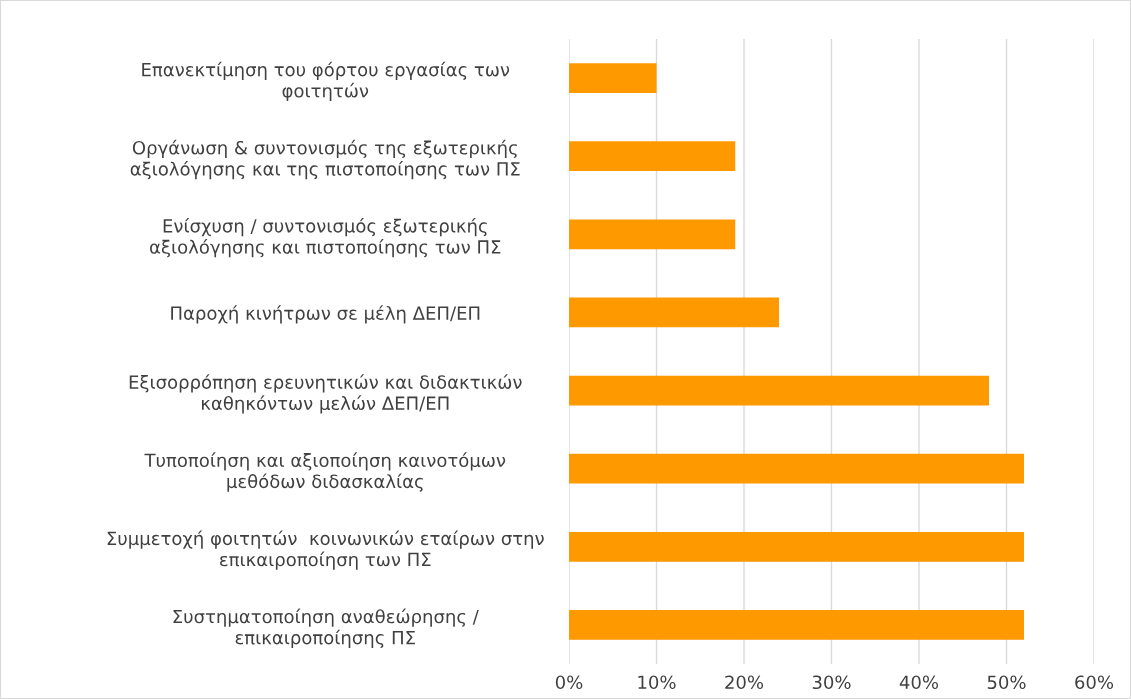  What do you see at coordinates (325, 394) in the screenshot?
I see `y-tick-label: Εξισορρόπηση ερευνητικών και διδακτικών καθηκόντων μελών ΔΕΠ/ΕΠ` at bounding box center [325, 394].